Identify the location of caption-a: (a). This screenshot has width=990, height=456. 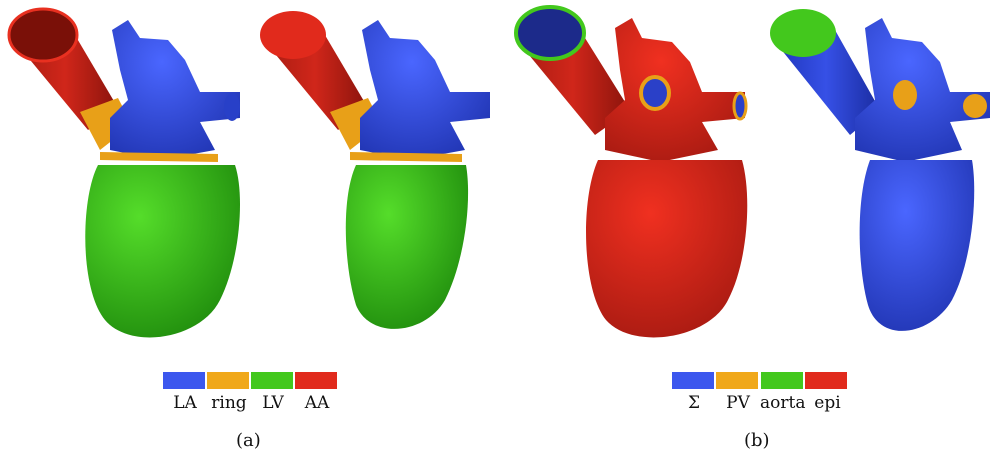
(248, 440).